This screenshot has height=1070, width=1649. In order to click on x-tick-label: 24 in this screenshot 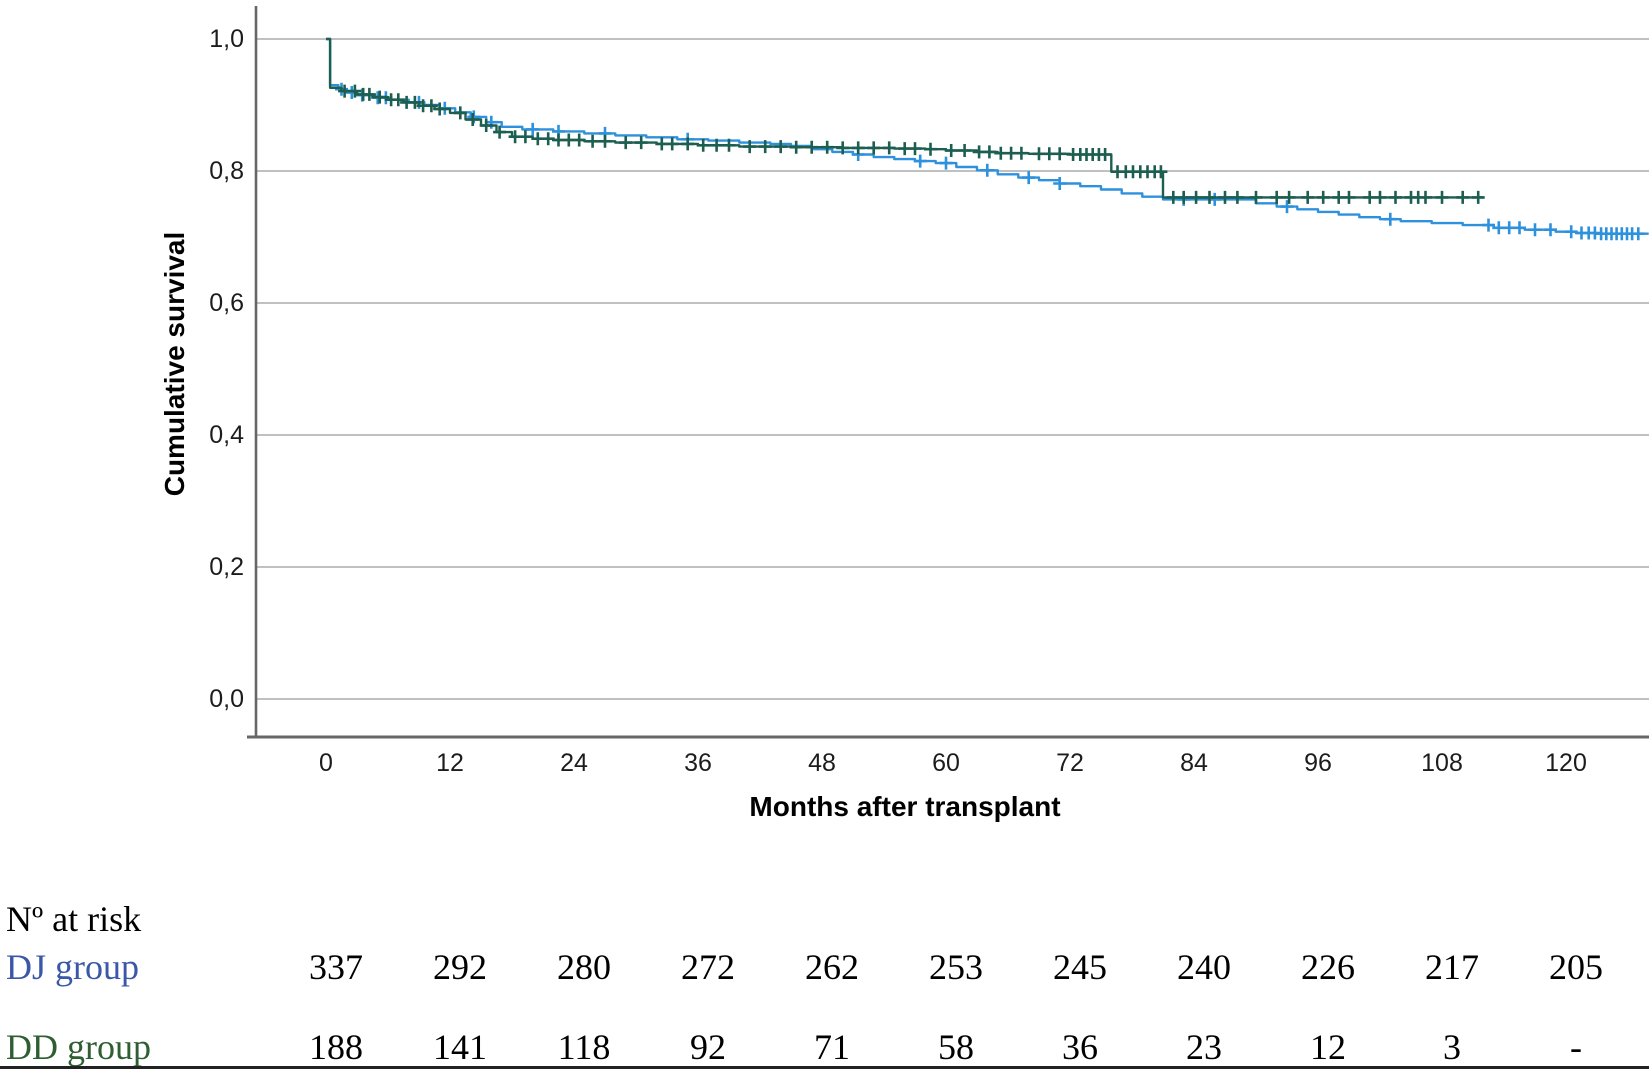, I will do `click(574, 763)`.